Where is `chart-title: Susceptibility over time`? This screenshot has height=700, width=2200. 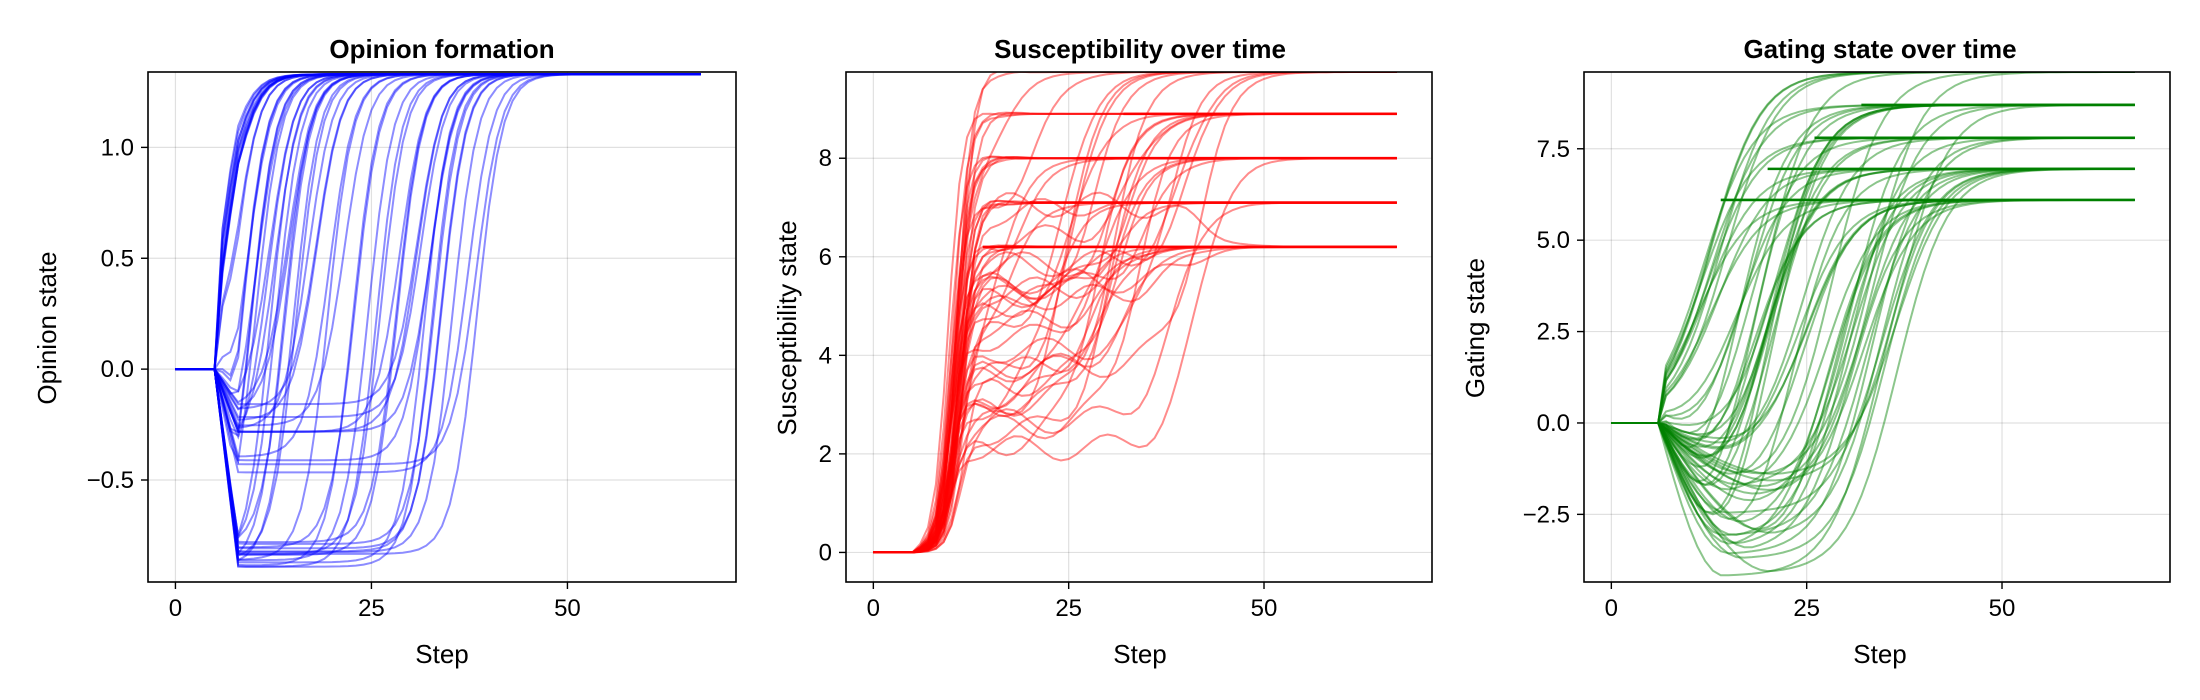 chart-title: Susceptibility over time is located at coordinates (1140, 49).